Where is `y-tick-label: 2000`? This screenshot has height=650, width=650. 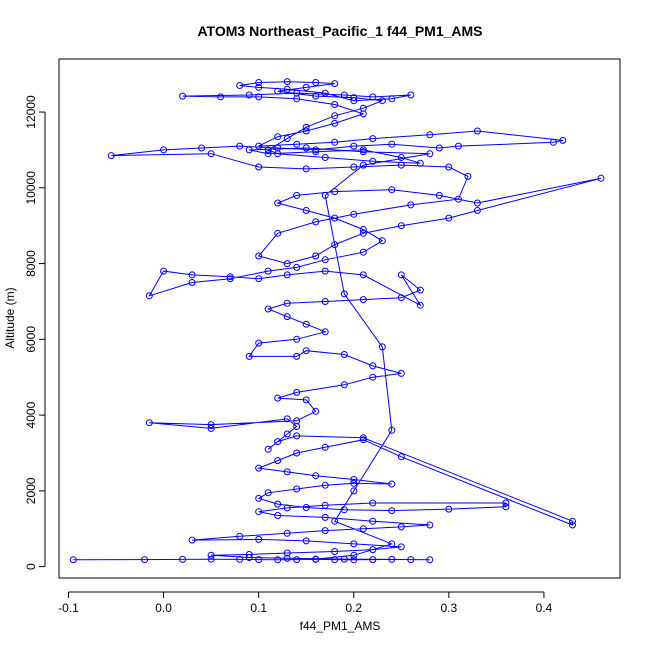 y-tick-label: 2000 is located at coordinates (31, 490).